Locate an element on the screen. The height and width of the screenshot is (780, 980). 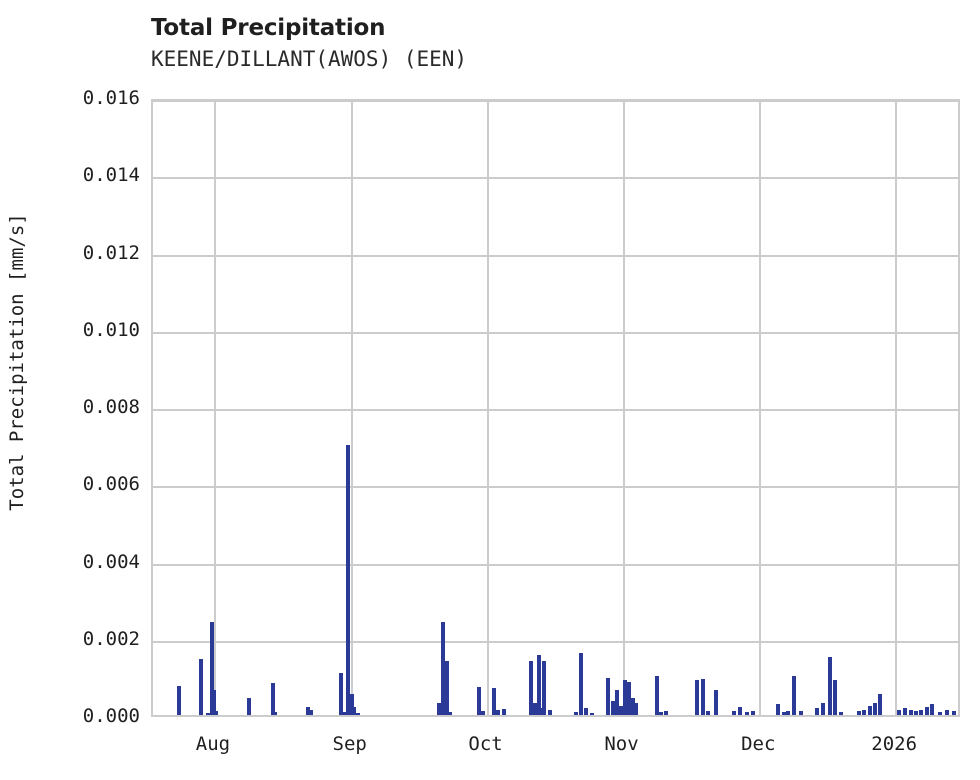
y-tick-label: 0.002 is located at coordinates (111, 638).